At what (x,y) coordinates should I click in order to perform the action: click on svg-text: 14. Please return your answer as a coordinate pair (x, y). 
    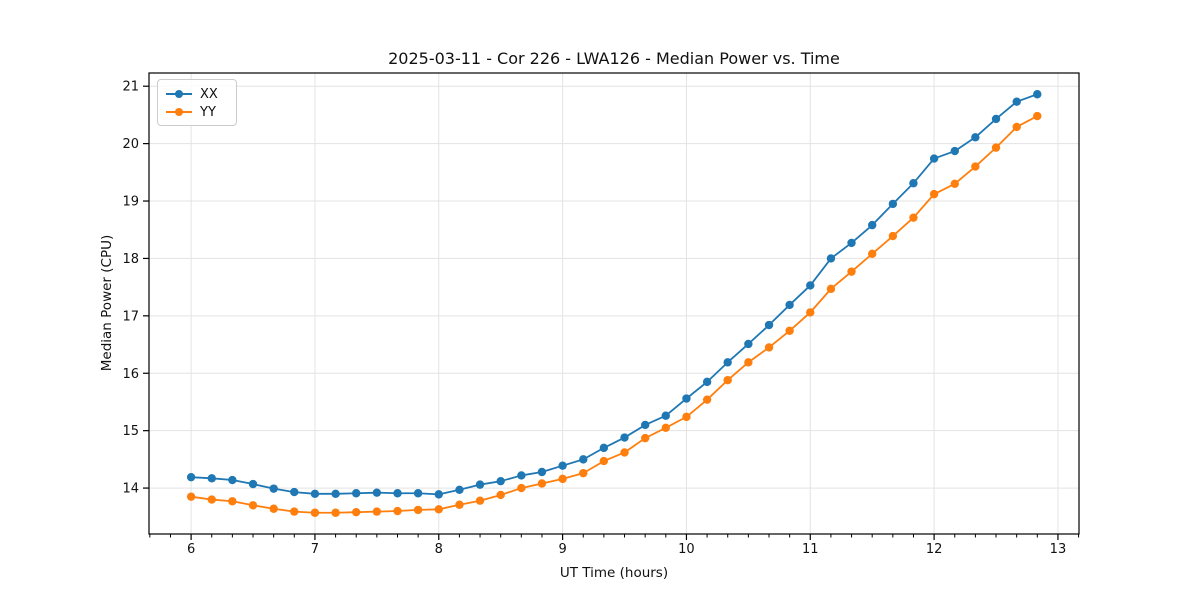
    Looking at the image, I should click on (130, 489).